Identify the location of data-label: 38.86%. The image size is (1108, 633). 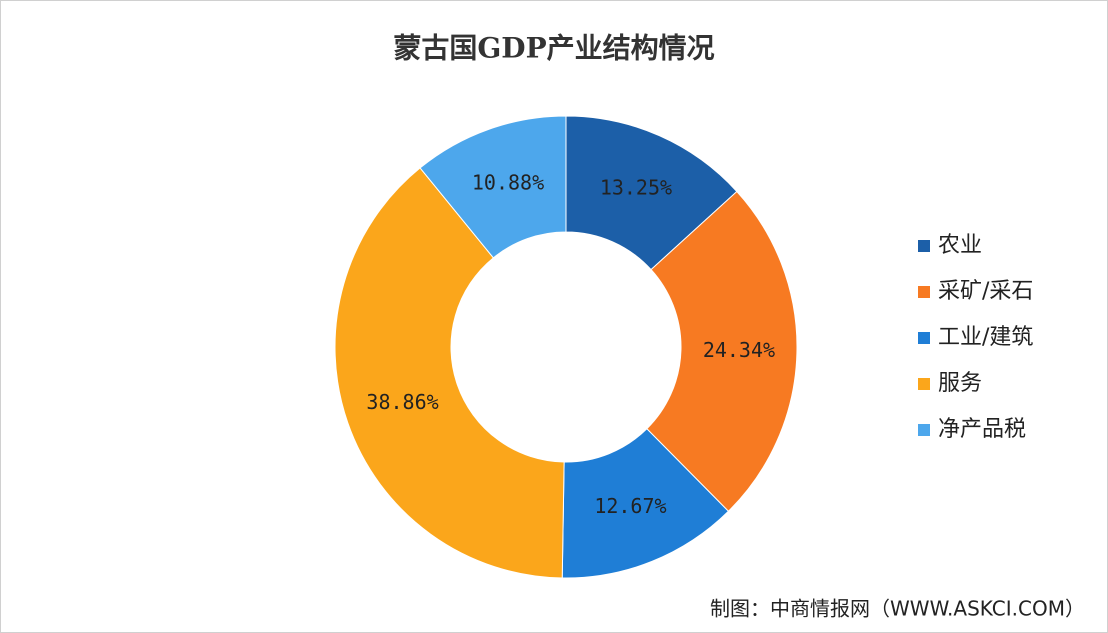
(402, 402).